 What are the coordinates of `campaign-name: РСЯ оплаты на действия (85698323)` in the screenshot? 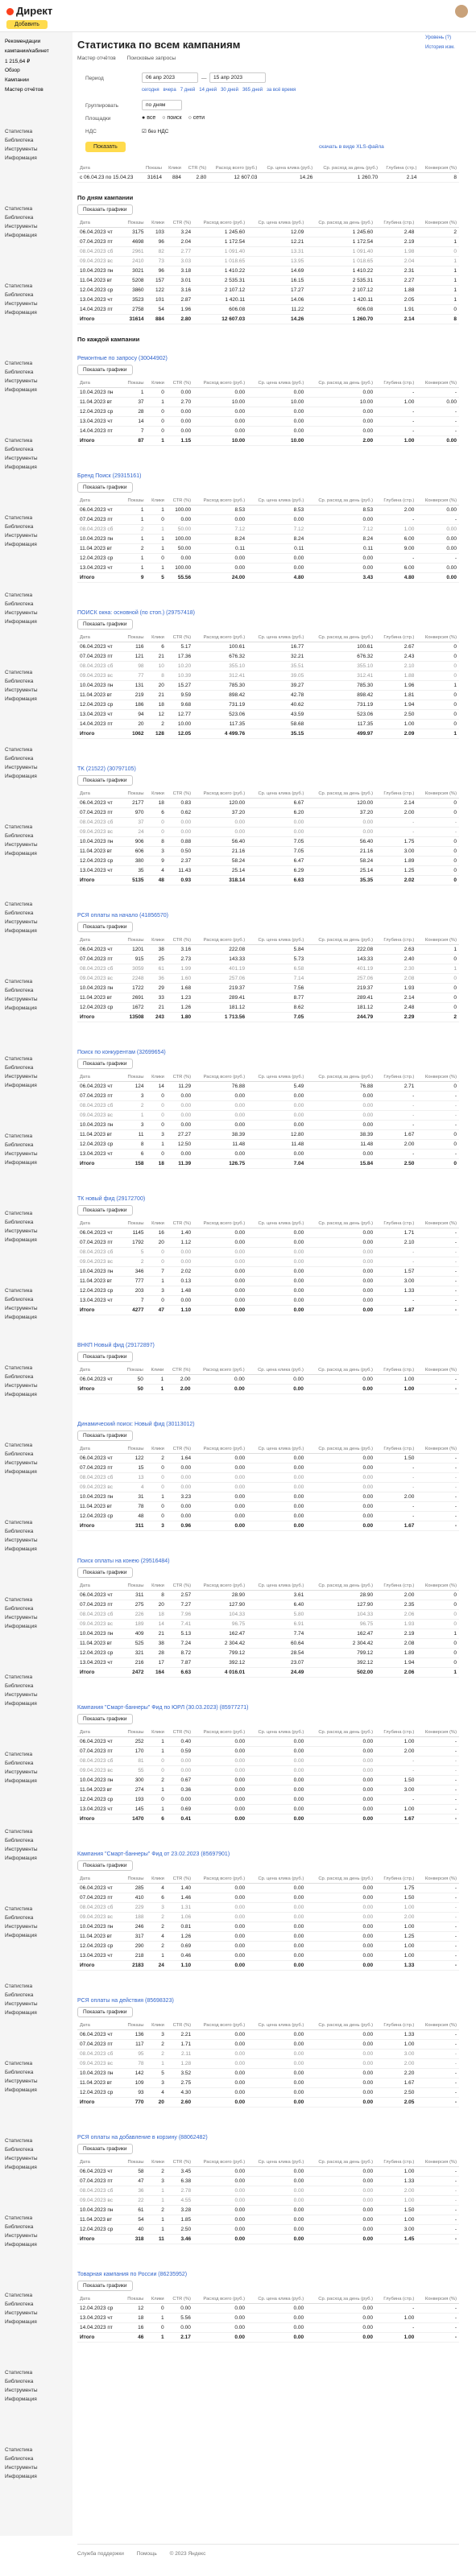 It's located at (126, 2001).